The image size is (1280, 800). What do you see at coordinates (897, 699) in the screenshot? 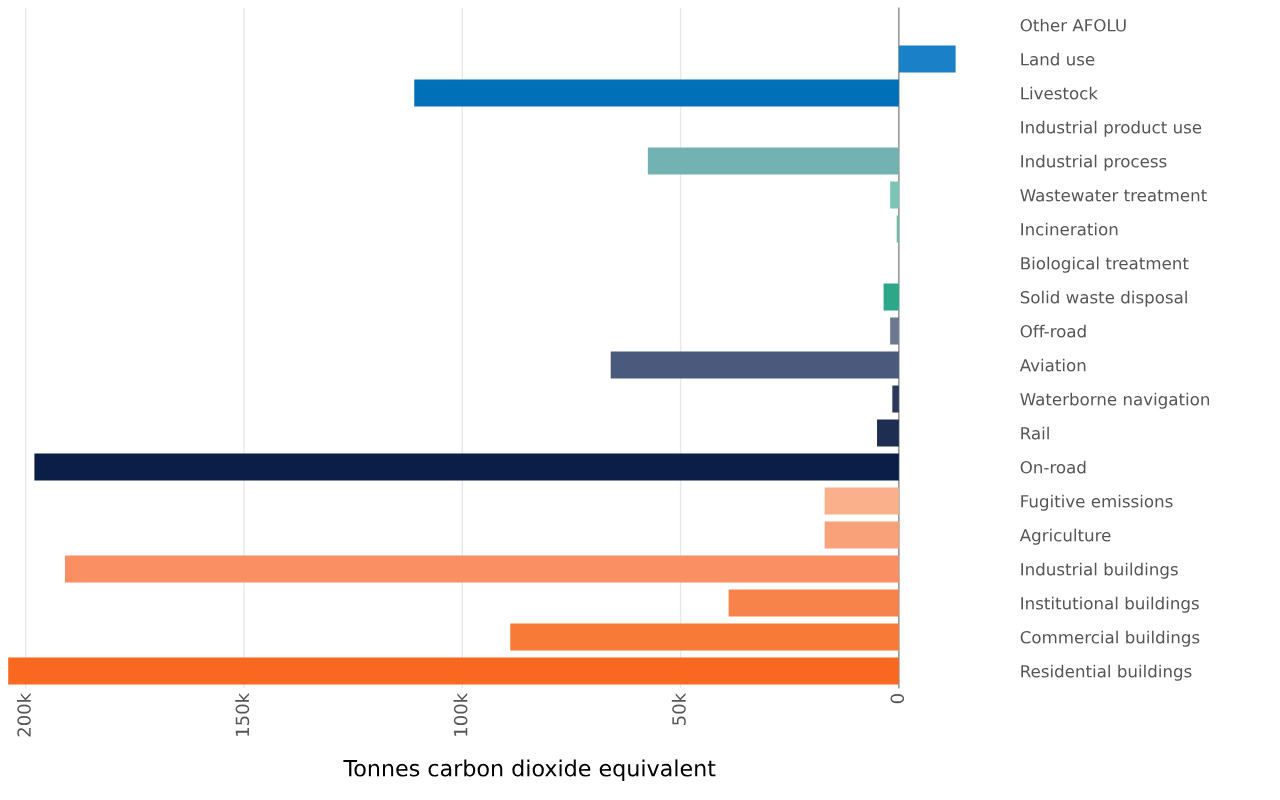
I see `x-tick-label: 0` at bounding box center [897, 699].